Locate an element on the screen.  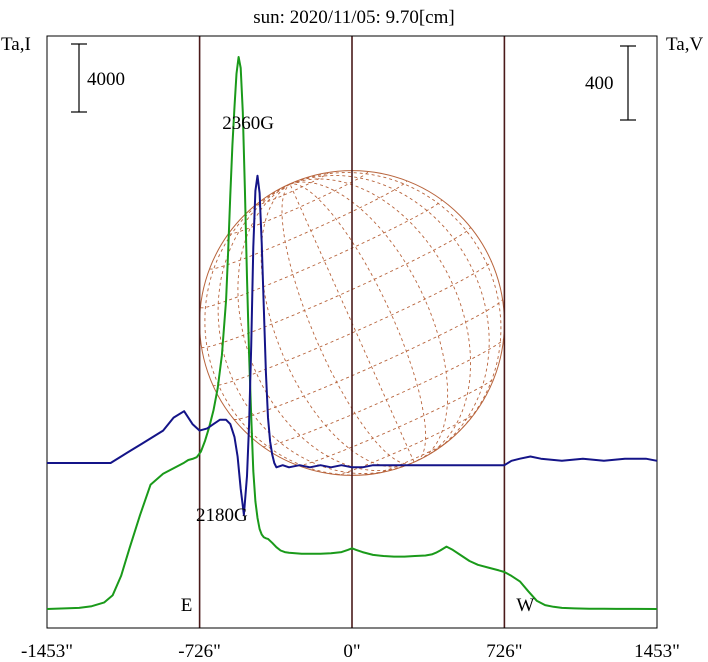
x-tick-label: 726" is located at coordinates (504, 651).